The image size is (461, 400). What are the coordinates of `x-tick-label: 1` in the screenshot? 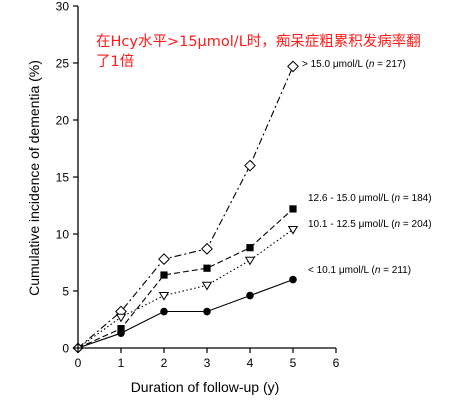 It's located at (121, 363).